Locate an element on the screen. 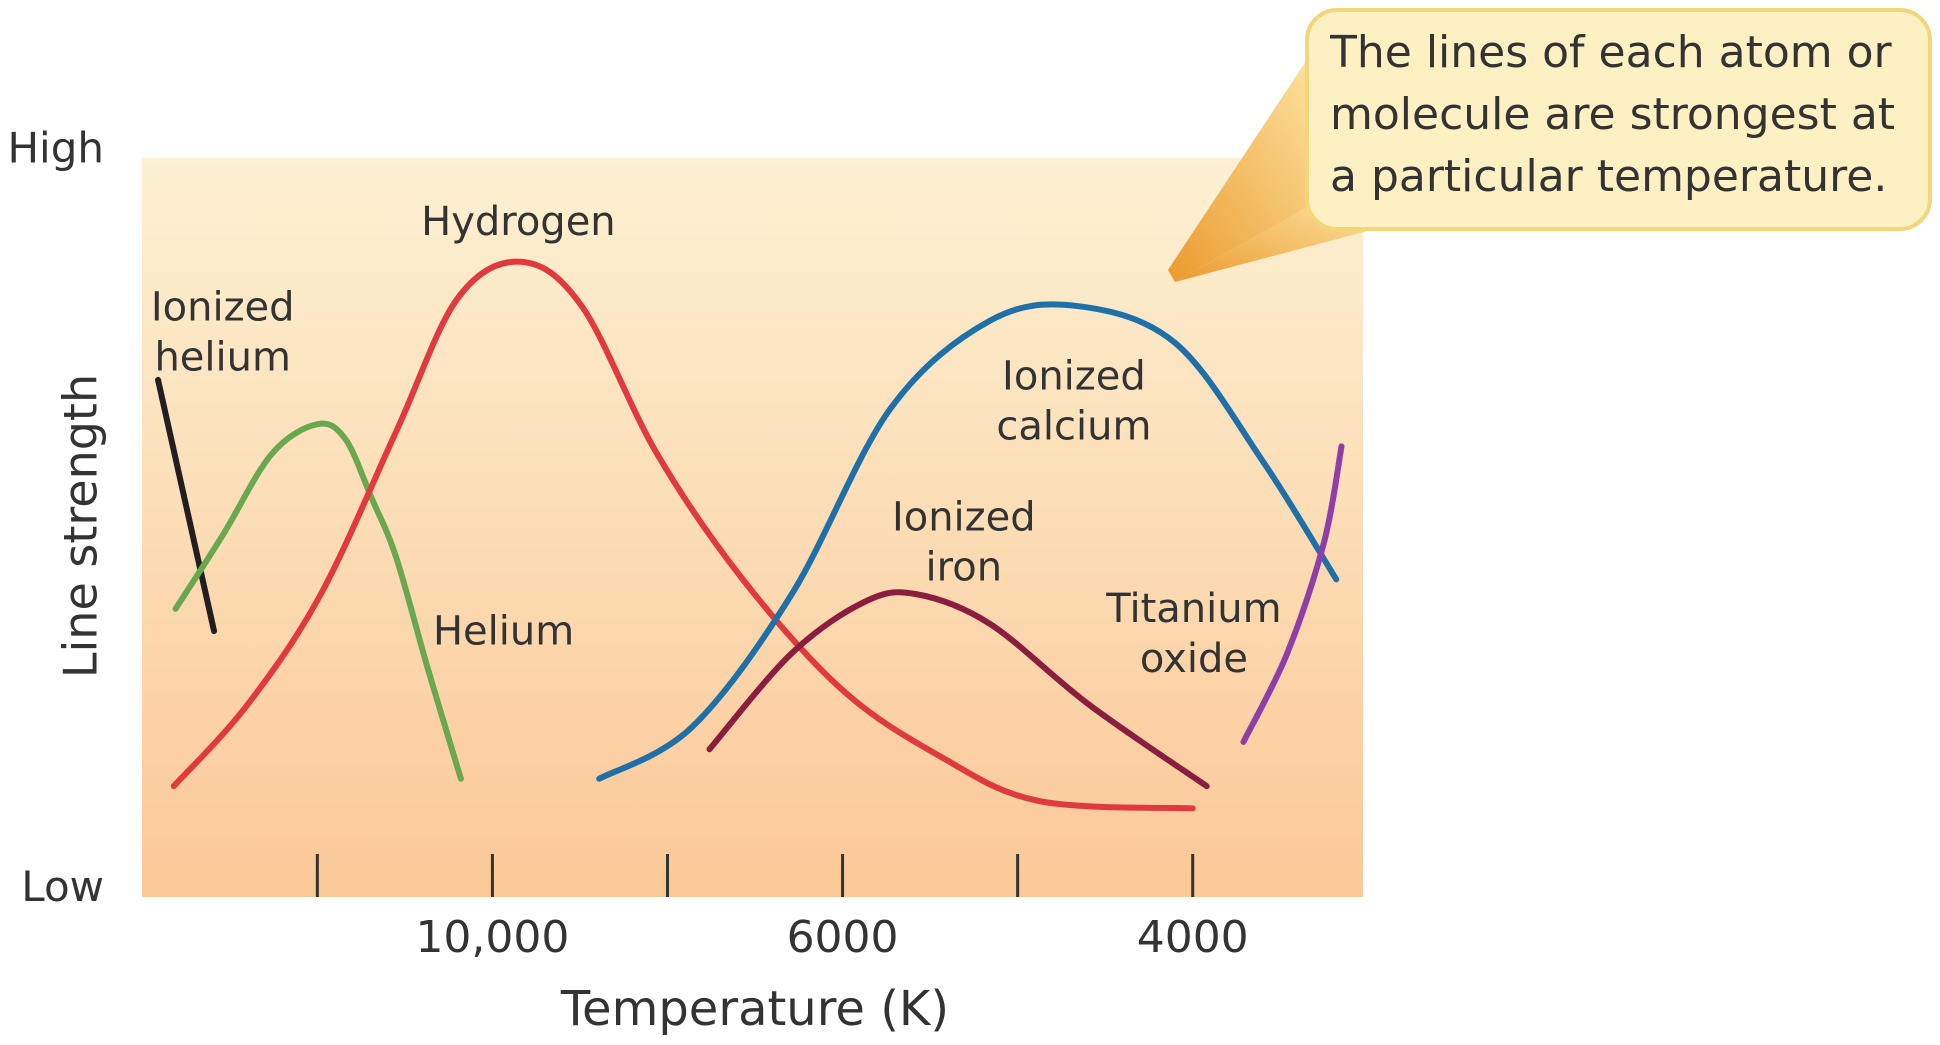 This screenshot has width=1940, height=1045. x-tick-label: 6000 is located at coordinates (843, 937).